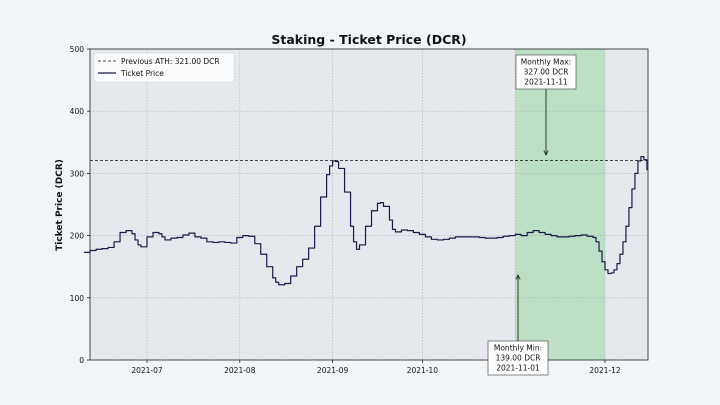 This screenshot has width=720, height=405. Describe the element at coordinates (77, 111) in the screenshot. I see `y-tick-label-400: 400` at that location.